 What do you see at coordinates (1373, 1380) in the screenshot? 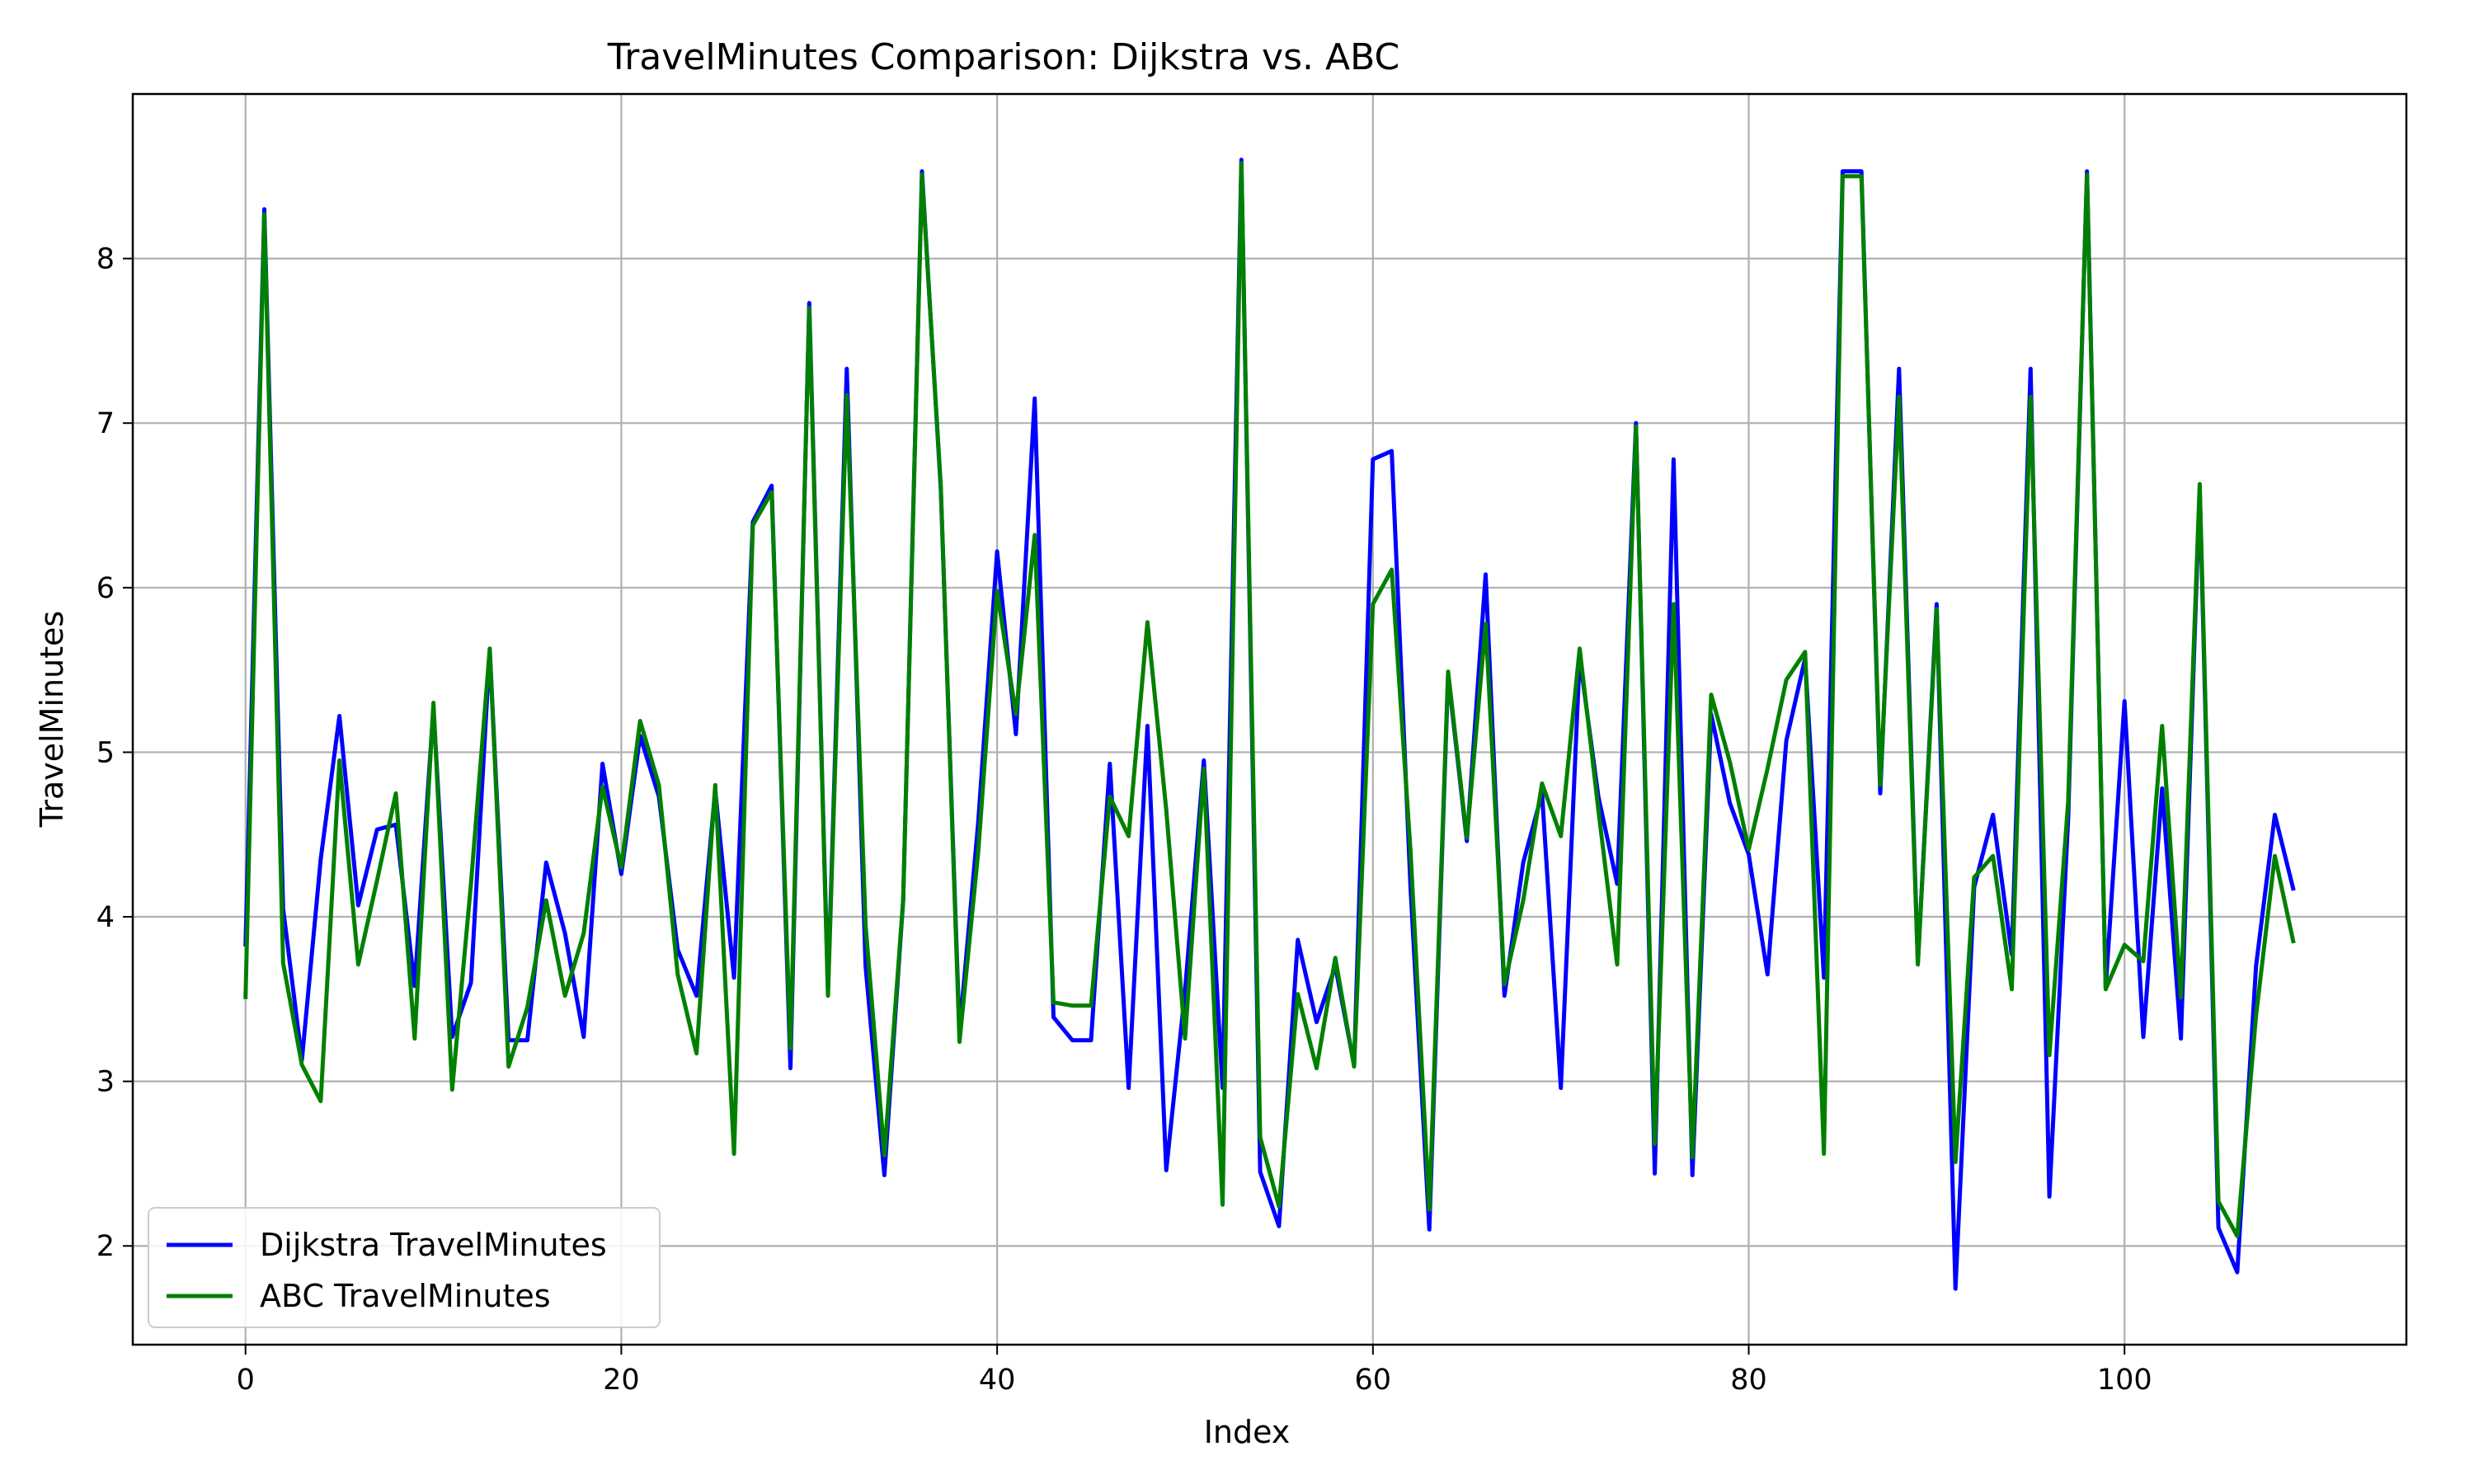
I see `x-tick-label: 60` at bounding box center [1373, 1380].